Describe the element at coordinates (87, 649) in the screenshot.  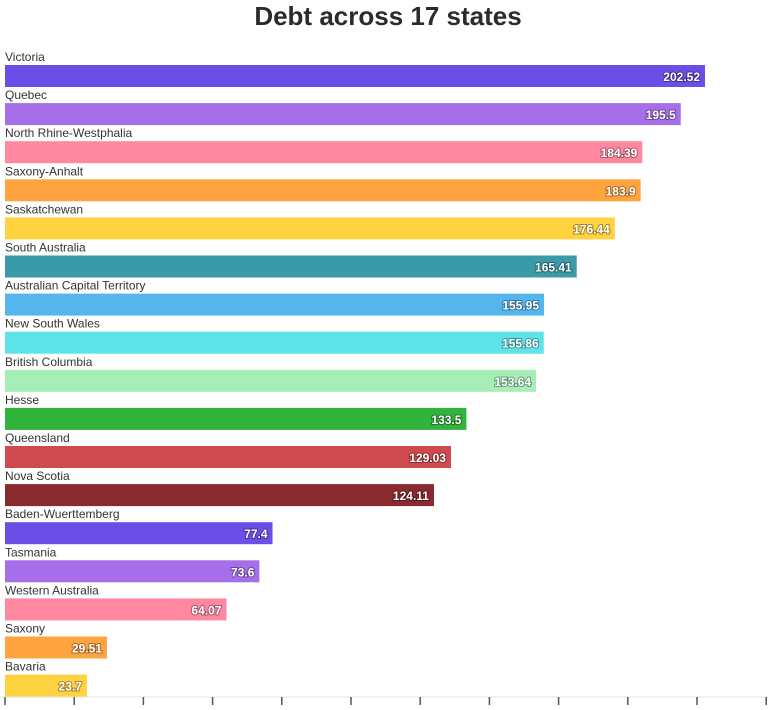
I see `value-label: 29.51` at that location.